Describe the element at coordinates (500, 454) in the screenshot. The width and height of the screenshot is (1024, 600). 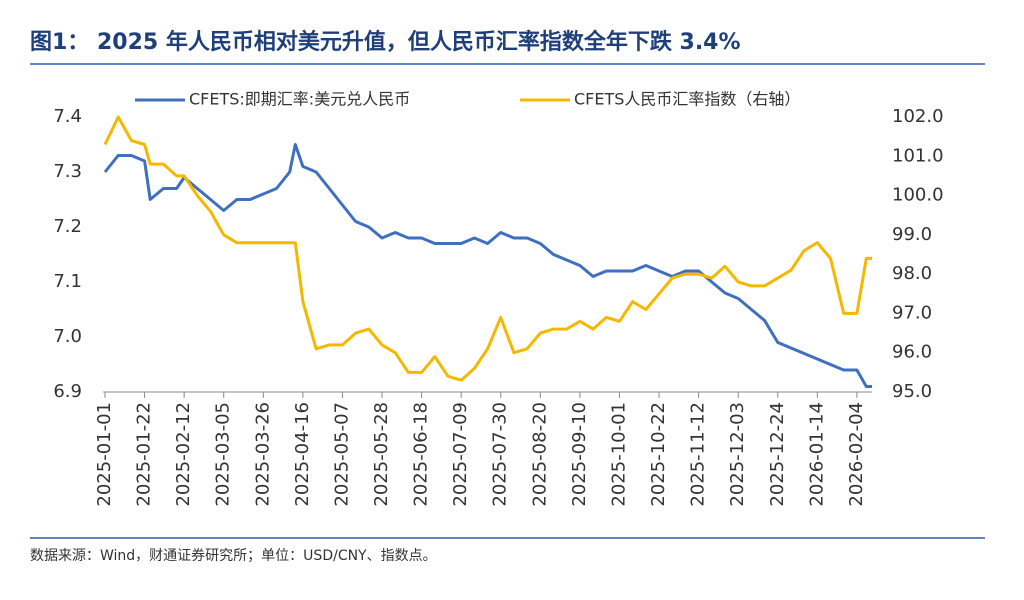
I see `x-tick-label: 2025-07-30` at that location.